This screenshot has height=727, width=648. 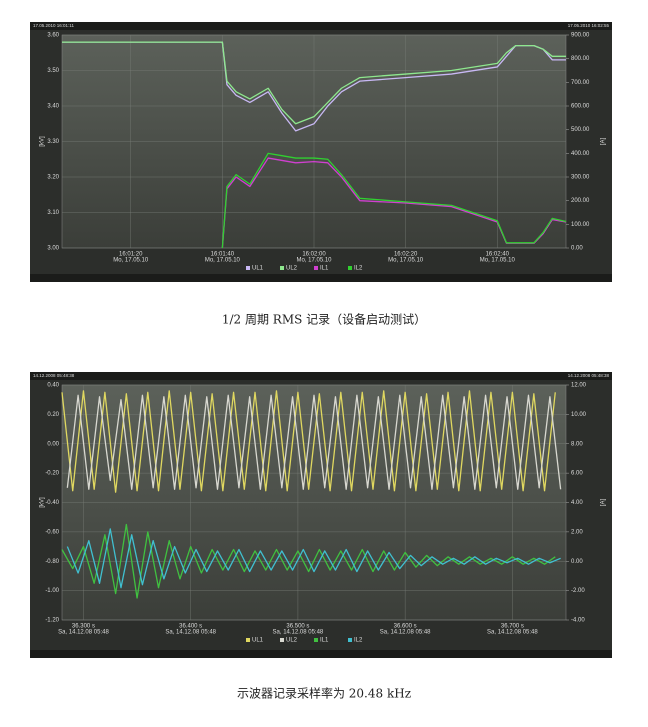 What do you see at coordinates (580, 130) in the screenshot?
I see `y2-tick-label: 500.00` at bounding box center [580, 130].